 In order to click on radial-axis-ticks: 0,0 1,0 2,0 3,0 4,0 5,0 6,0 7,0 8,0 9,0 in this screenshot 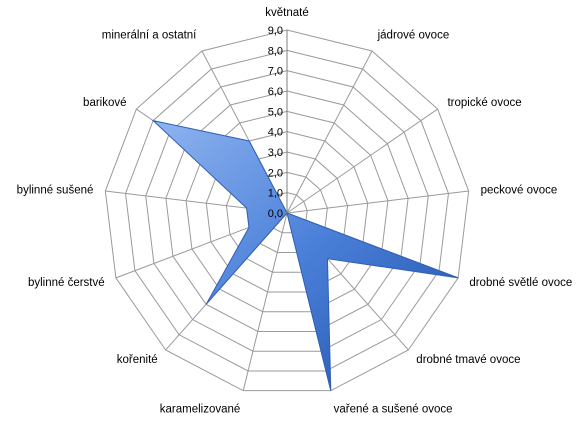, I will do `click(278, 122)`.